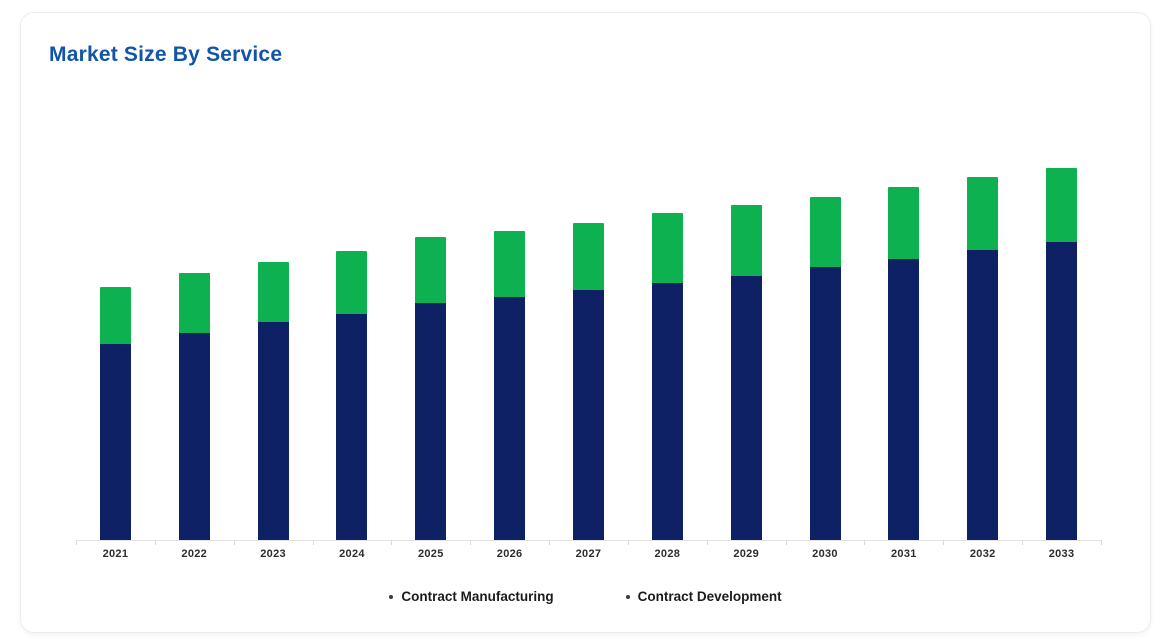 The height and width of the screenshot is (643, 1171). What do you see at coordinates (115, 554) in the screenshot?
I see `x-axis-label-2021: 2021` at bounding box center [115, 554].